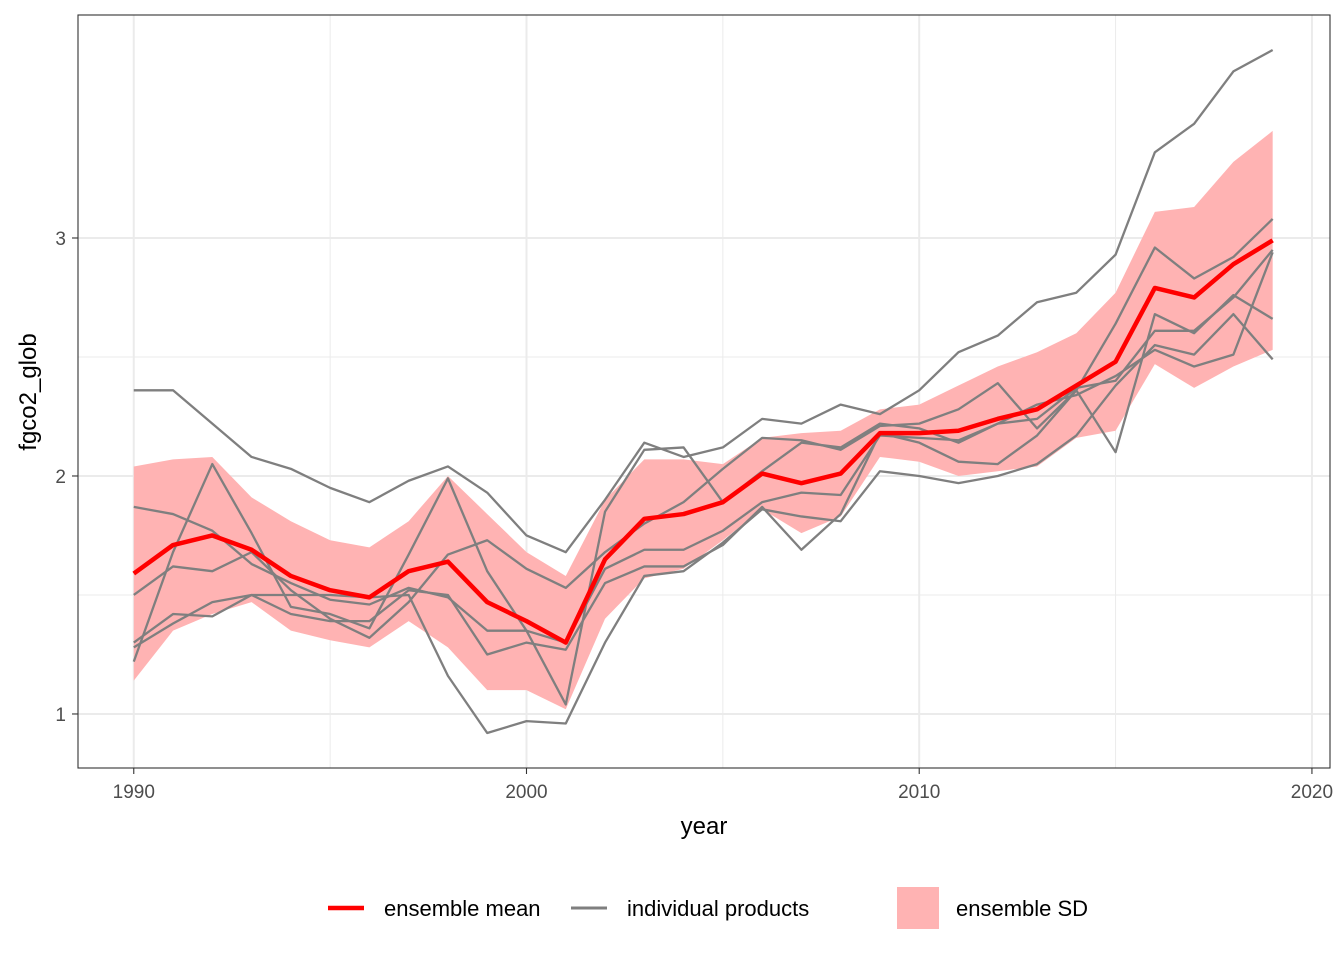 The width and height of the screenshot is (1344, 960). Describe the element at coordinates (134, 792) in the screenshot. I see `x-tick-label: 1990` at that location.